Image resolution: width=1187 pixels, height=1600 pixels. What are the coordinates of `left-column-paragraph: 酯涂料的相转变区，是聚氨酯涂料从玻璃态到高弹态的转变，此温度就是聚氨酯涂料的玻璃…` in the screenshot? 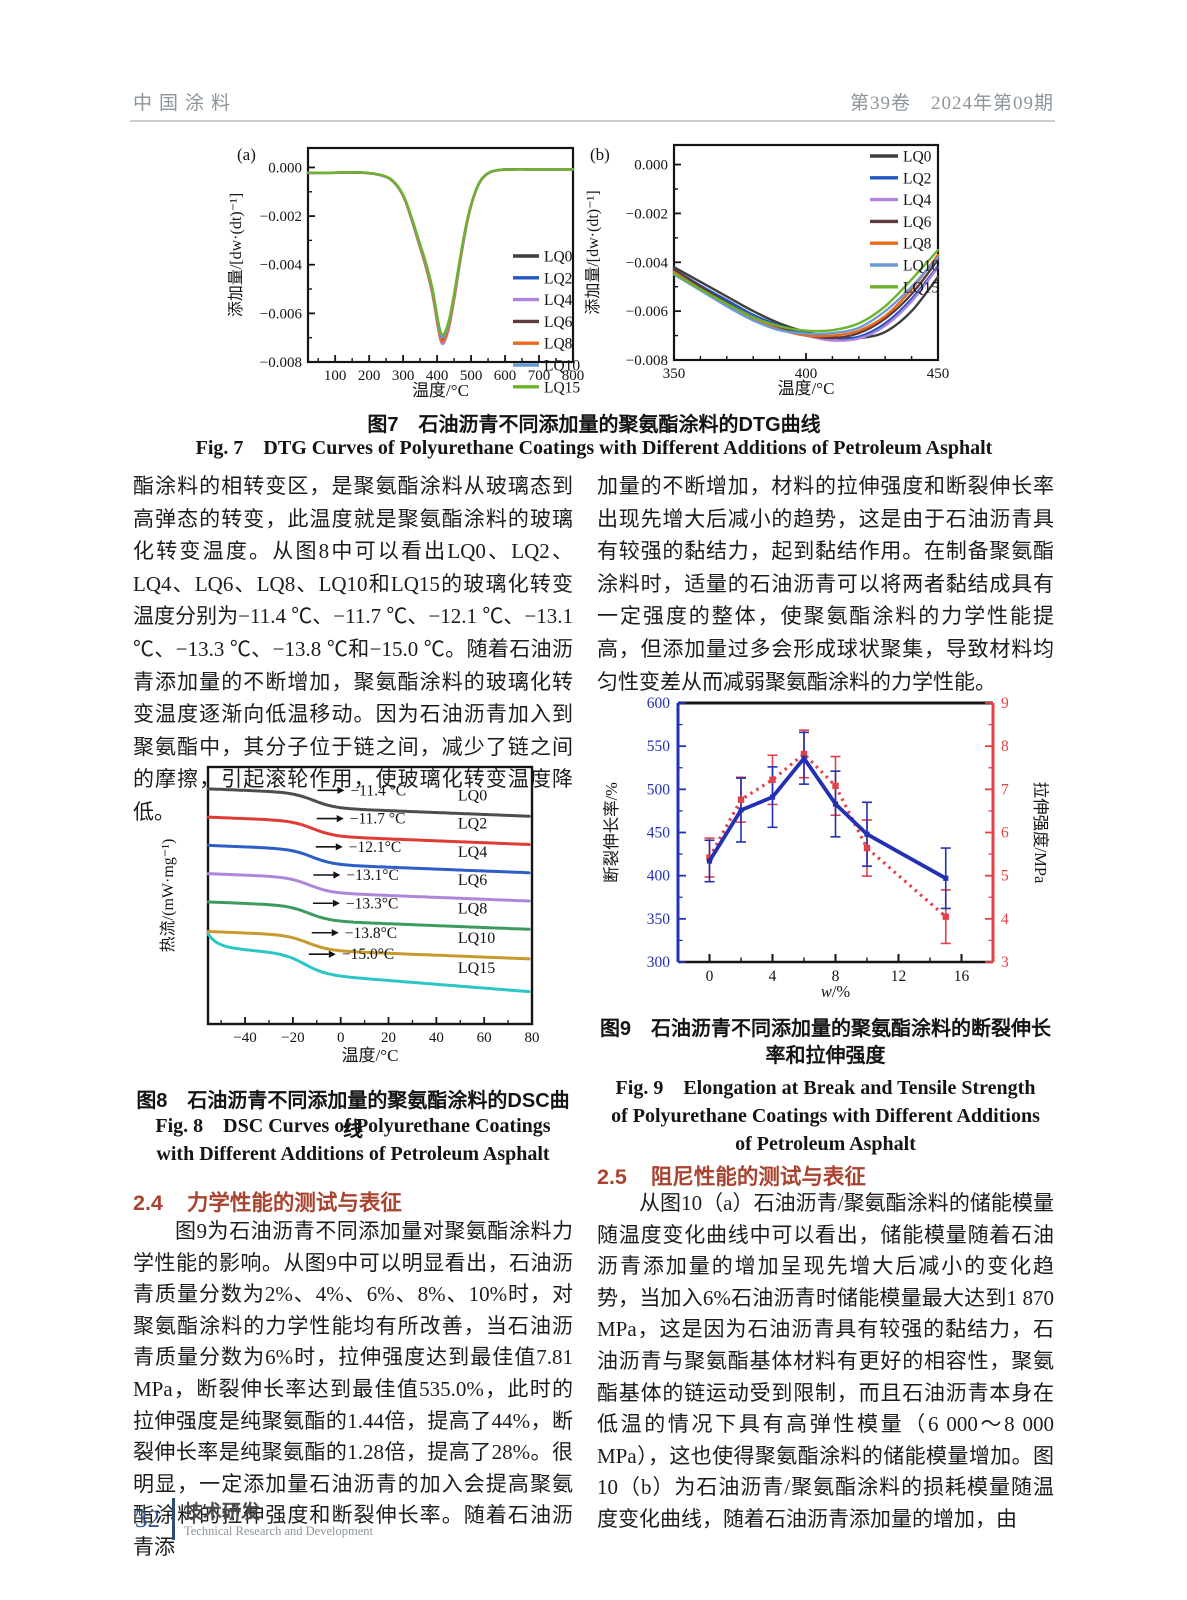 It's located at (353, 649).